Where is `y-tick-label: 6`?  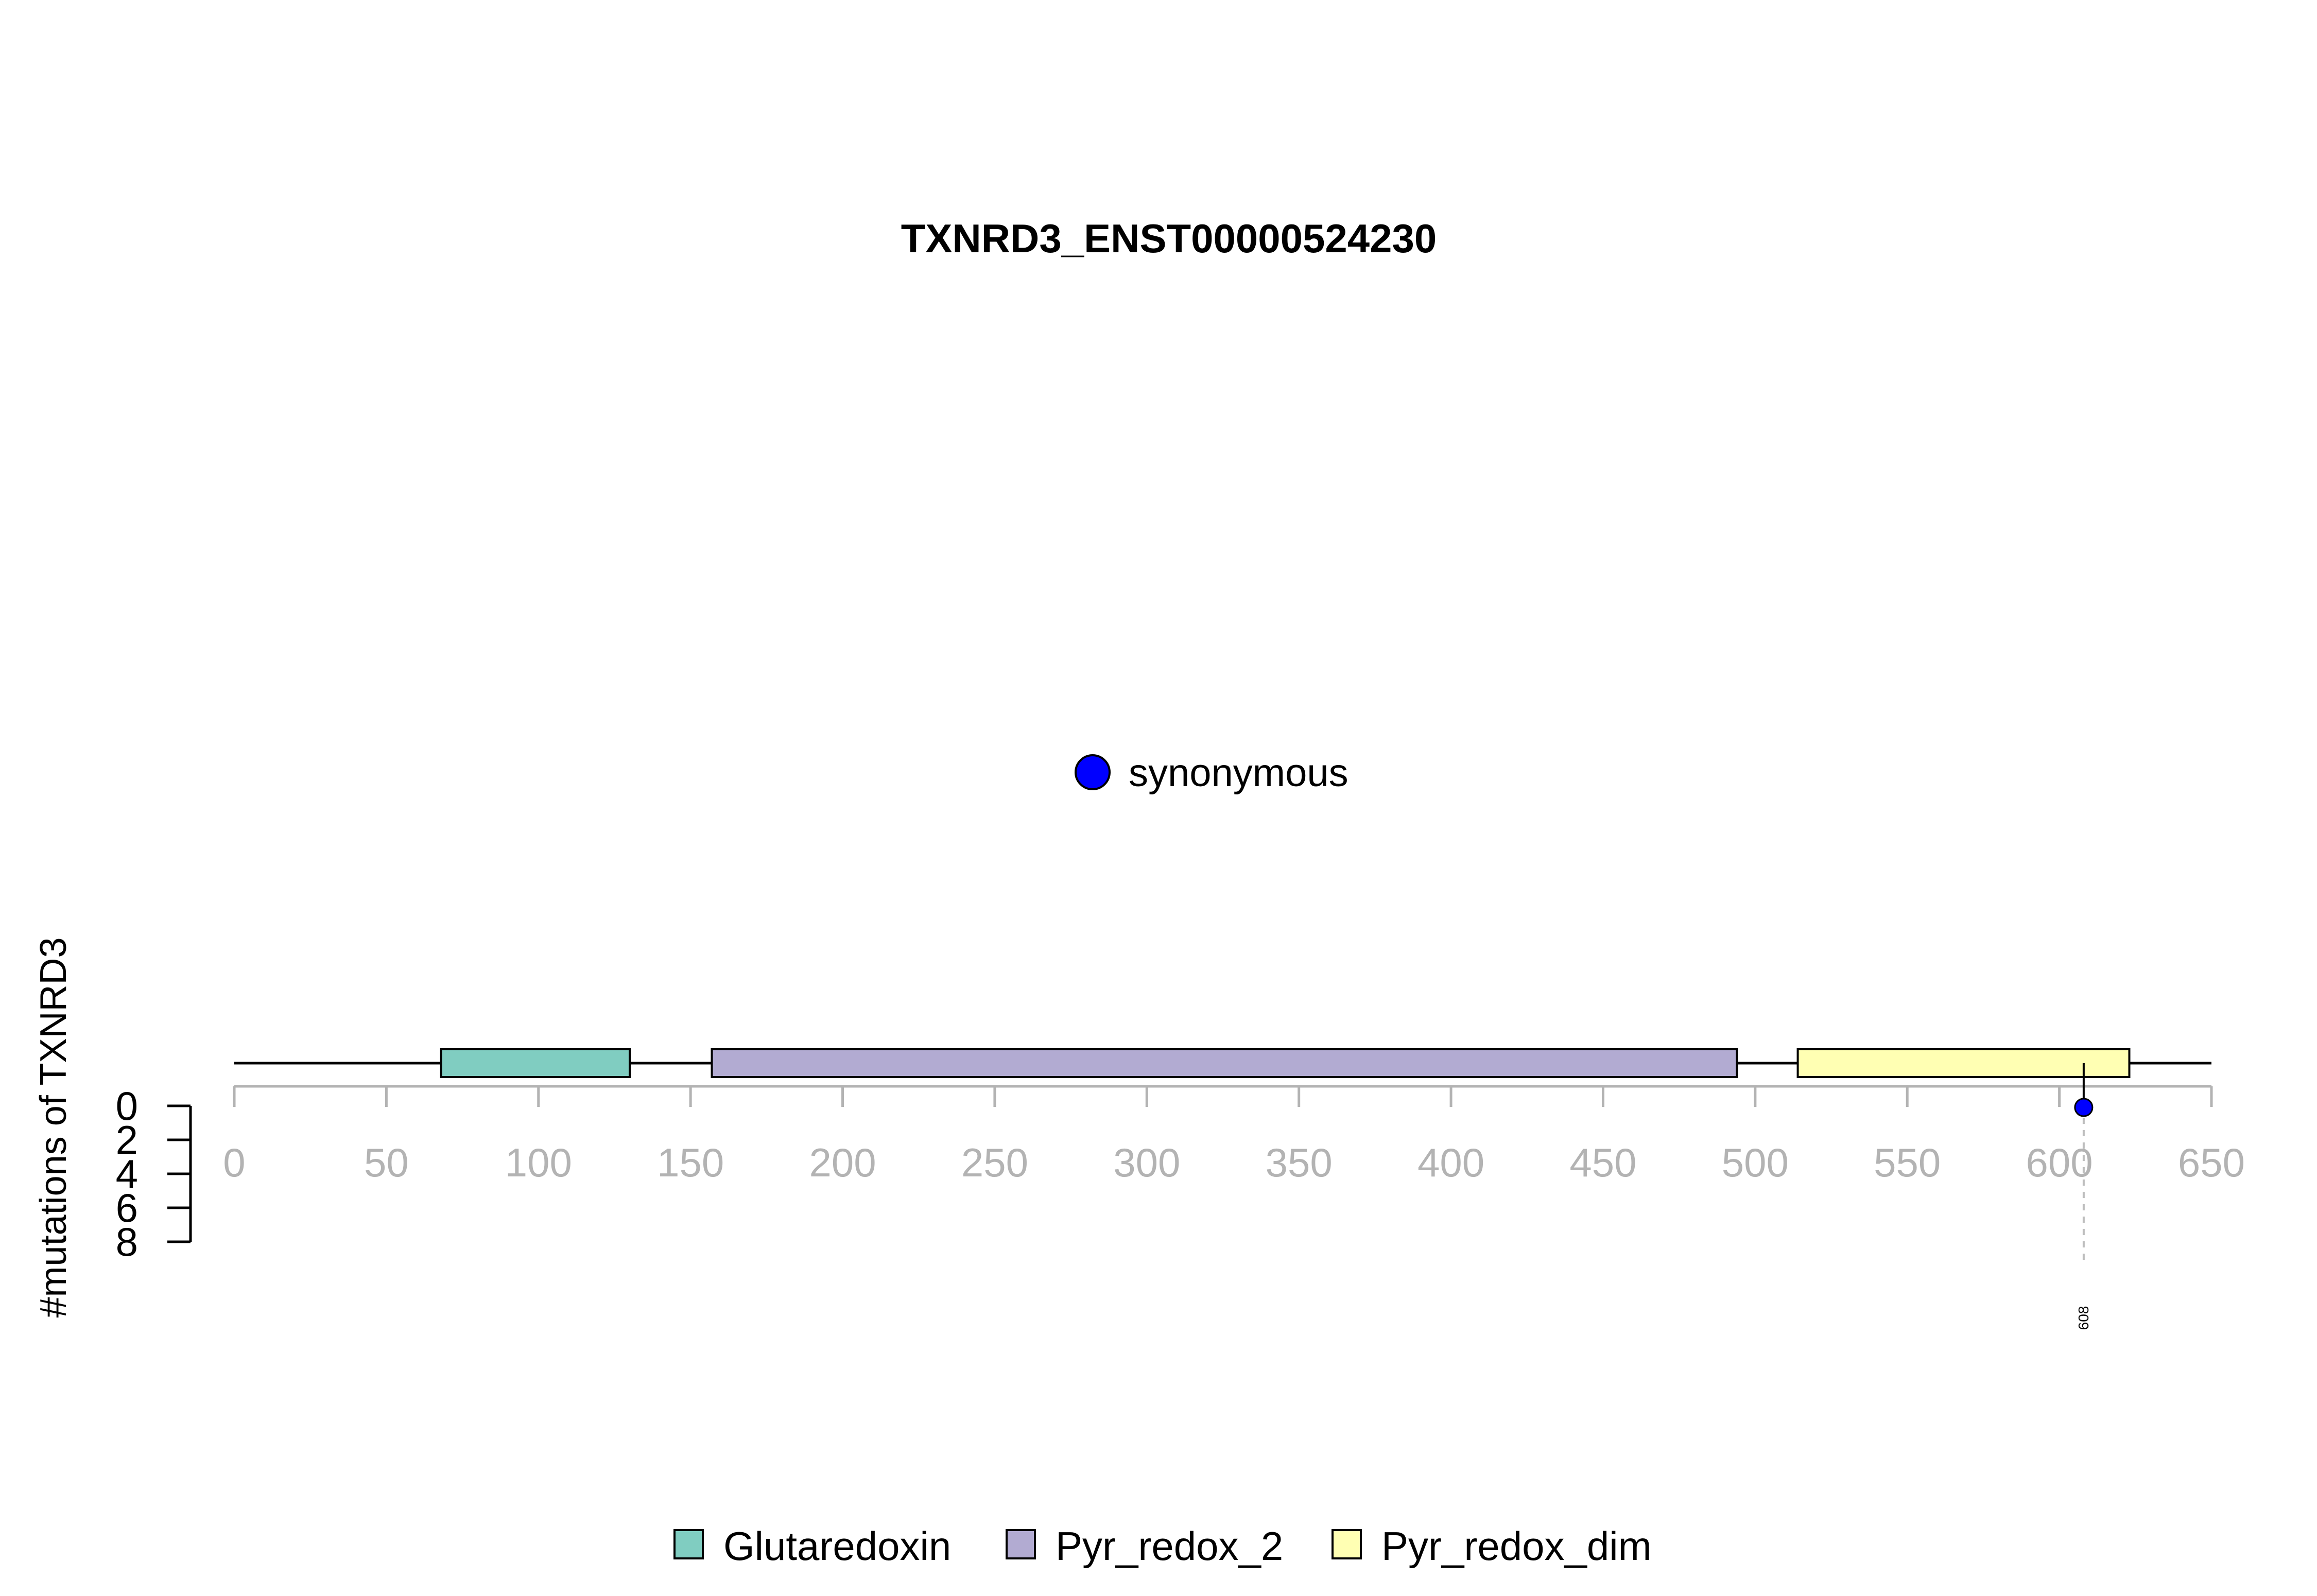 y-tick-label: 6 is located at coordinates (127, 1207).